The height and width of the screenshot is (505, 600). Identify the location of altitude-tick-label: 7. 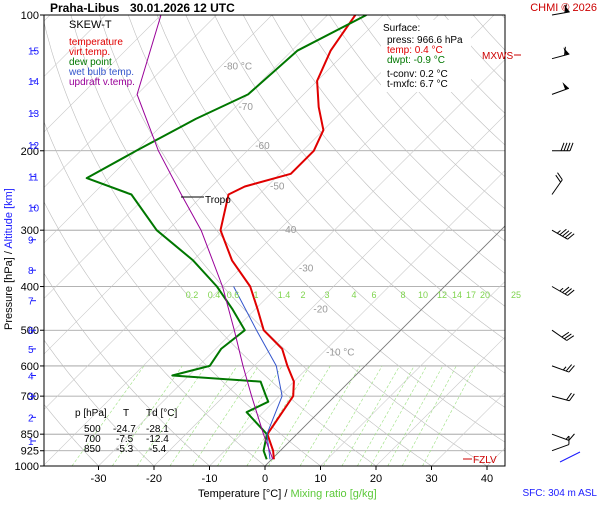
(31, 302).